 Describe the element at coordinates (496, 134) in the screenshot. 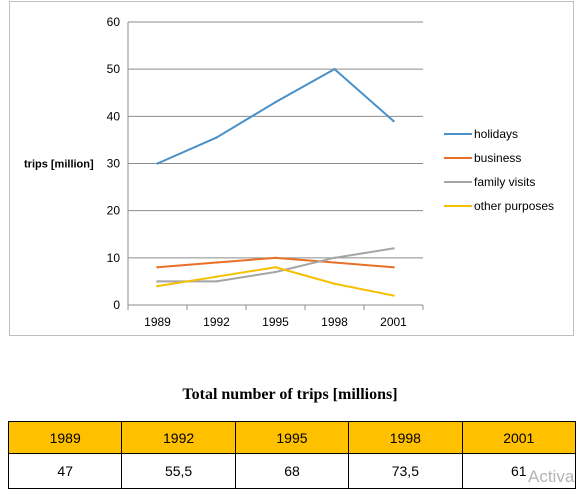

I see `legend-label: holidays` at that location.